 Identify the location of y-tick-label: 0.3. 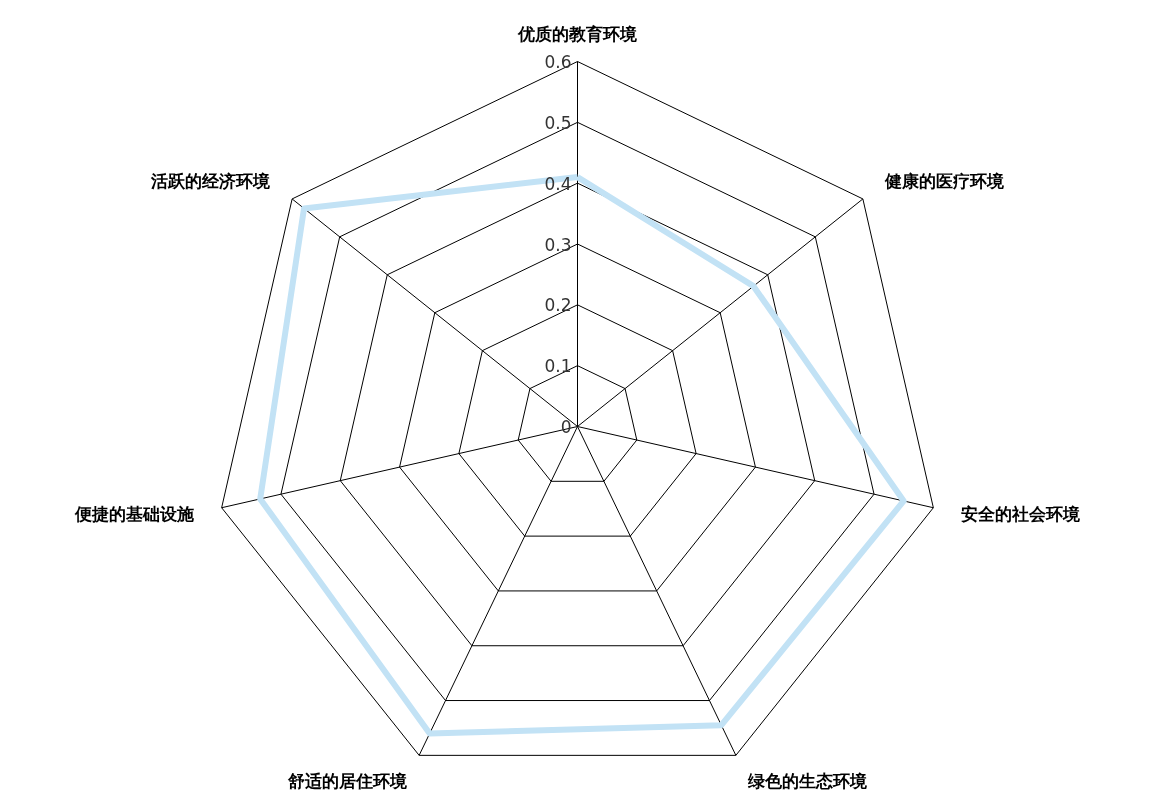
(558, 244).